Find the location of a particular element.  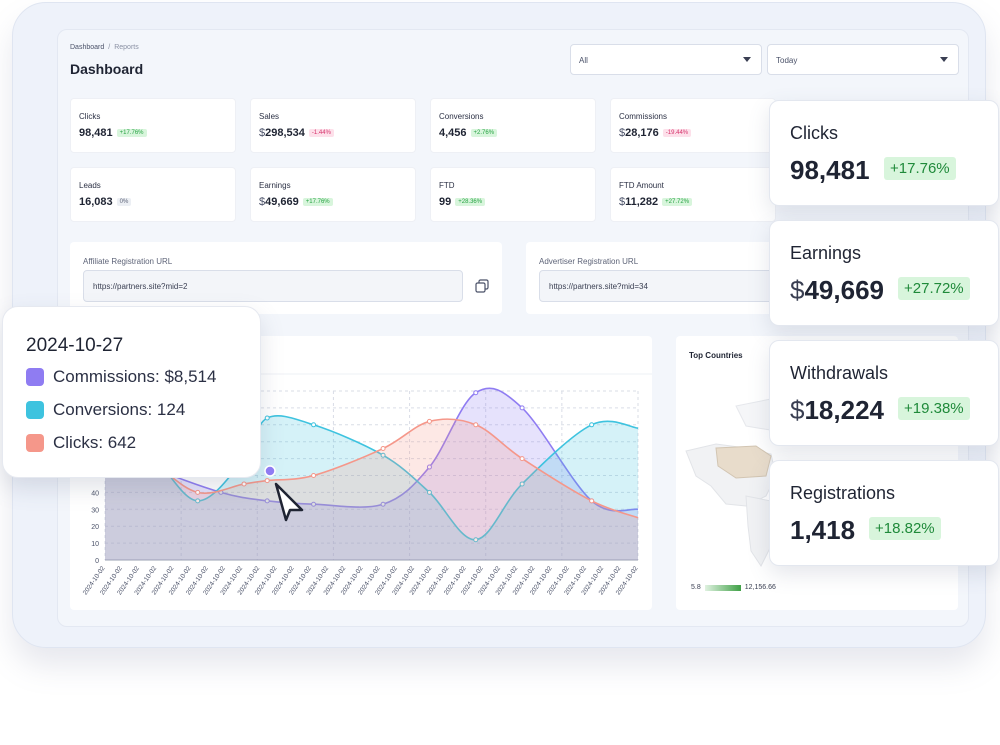

stat-value: 98,481 +17.76% is located at coordinates (113, 133).